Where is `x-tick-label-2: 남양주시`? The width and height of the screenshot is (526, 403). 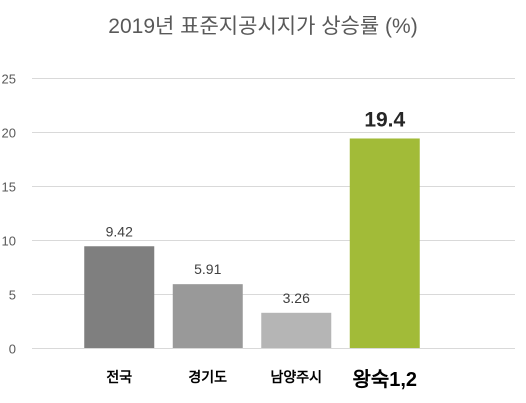
x-tick-label-2: 남양주시 is located at coordinates (296, 377).